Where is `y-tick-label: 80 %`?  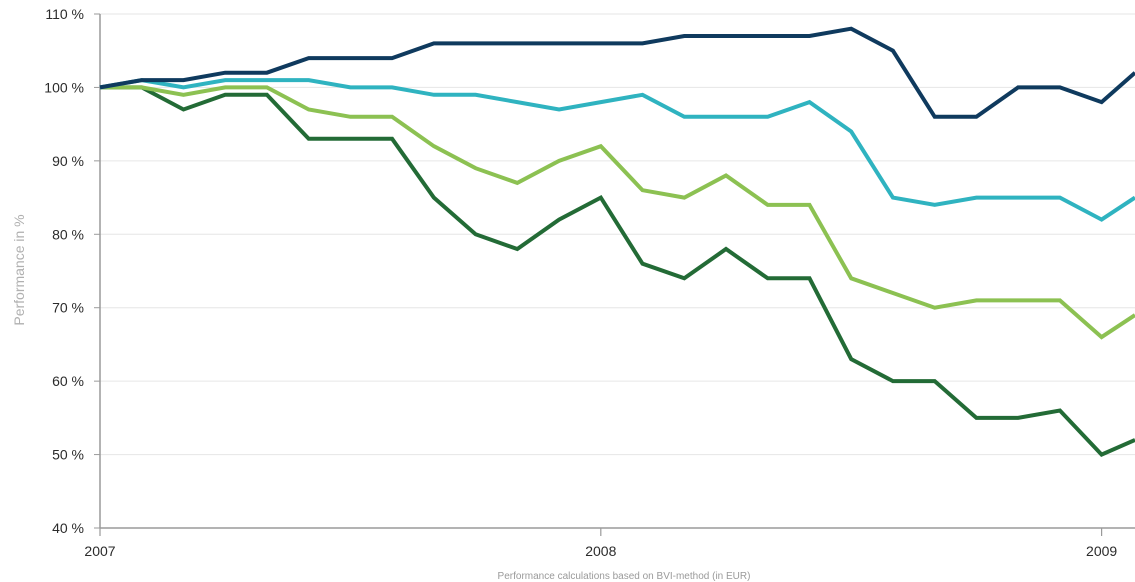
y-tick-label: 80 % is located at coordinates (68, 234).